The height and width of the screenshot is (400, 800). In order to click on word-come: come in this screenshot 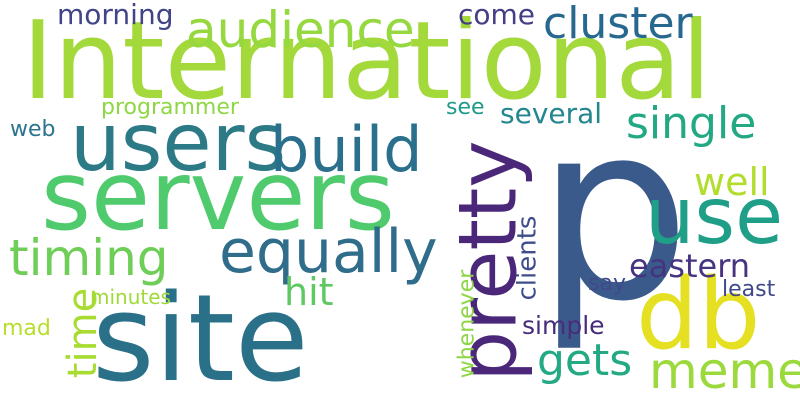, I will do `click(497, 15)`.